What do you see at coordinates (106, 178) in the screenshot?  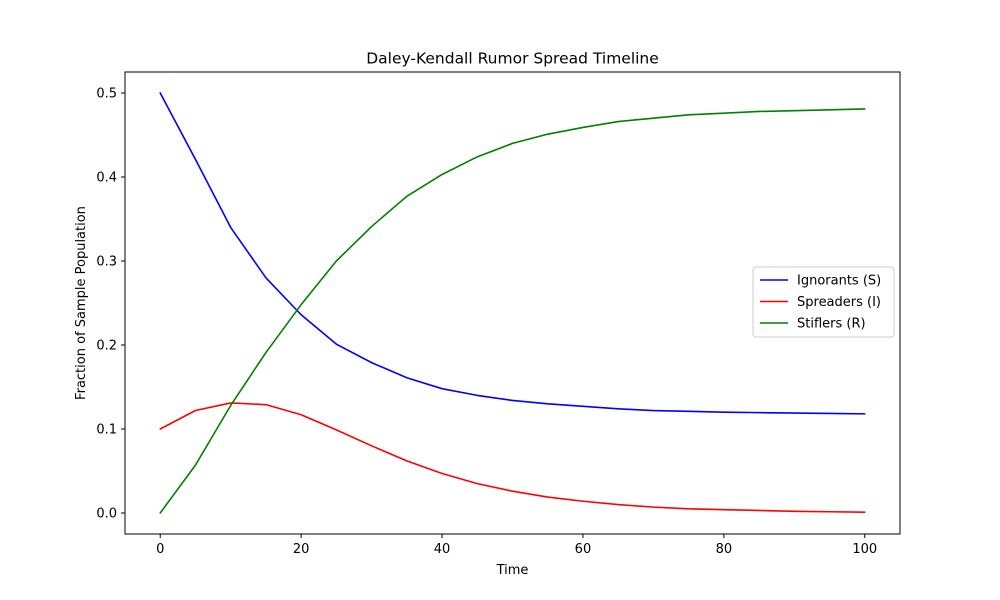 I see `y-tick-label: 0.4` at bounding box center [106, 178].